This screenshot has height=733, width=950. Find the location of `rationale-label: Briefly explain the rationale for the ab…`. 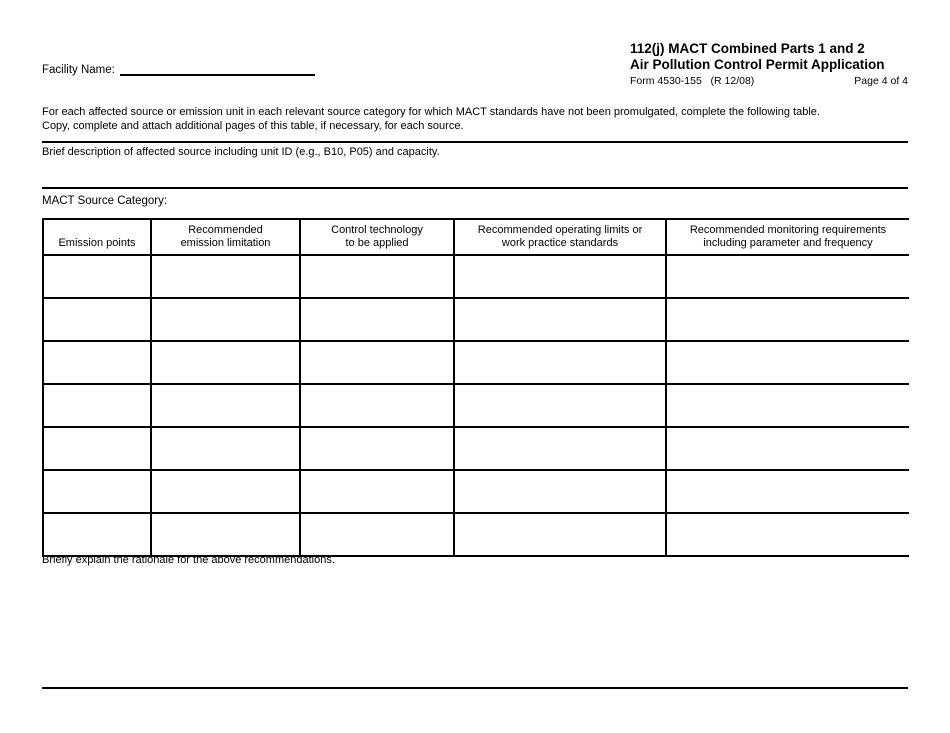

rationale-label: Briefly explain the rationale for the ab… is located at coordinates (188, 560).